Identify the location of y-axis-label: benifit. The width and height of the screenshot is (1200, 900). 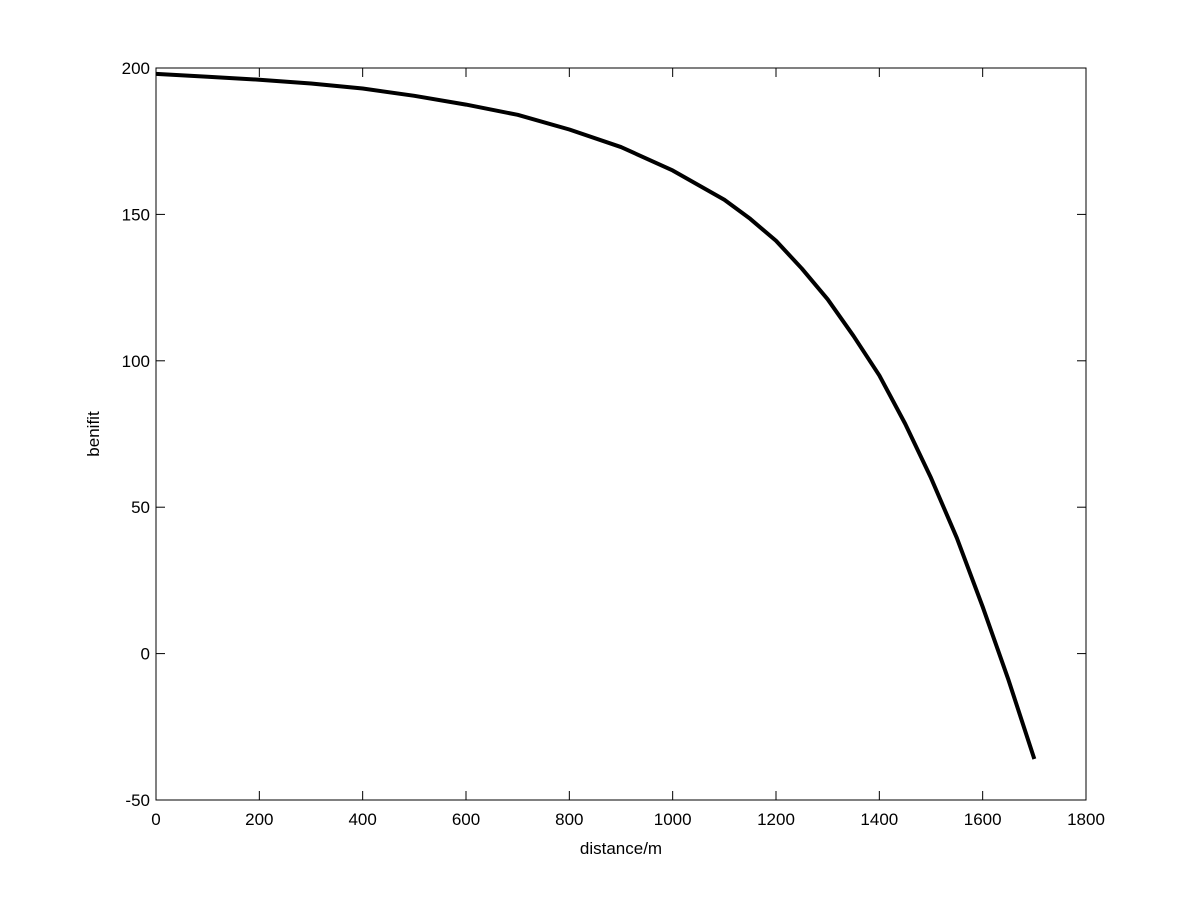
(93, 434).